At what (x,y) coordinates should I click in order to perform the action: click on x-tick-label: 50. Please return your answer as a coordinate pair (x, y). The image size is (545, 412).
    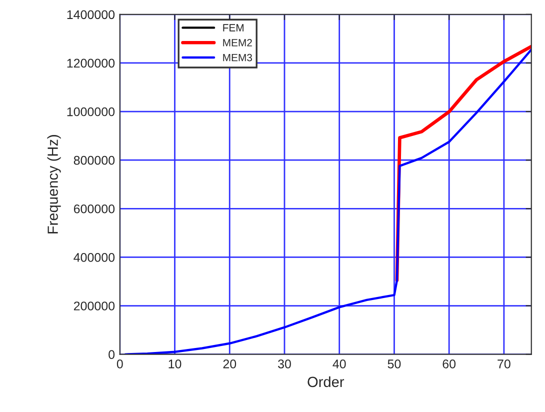
    Looking at the image, I should click on (394, 364).